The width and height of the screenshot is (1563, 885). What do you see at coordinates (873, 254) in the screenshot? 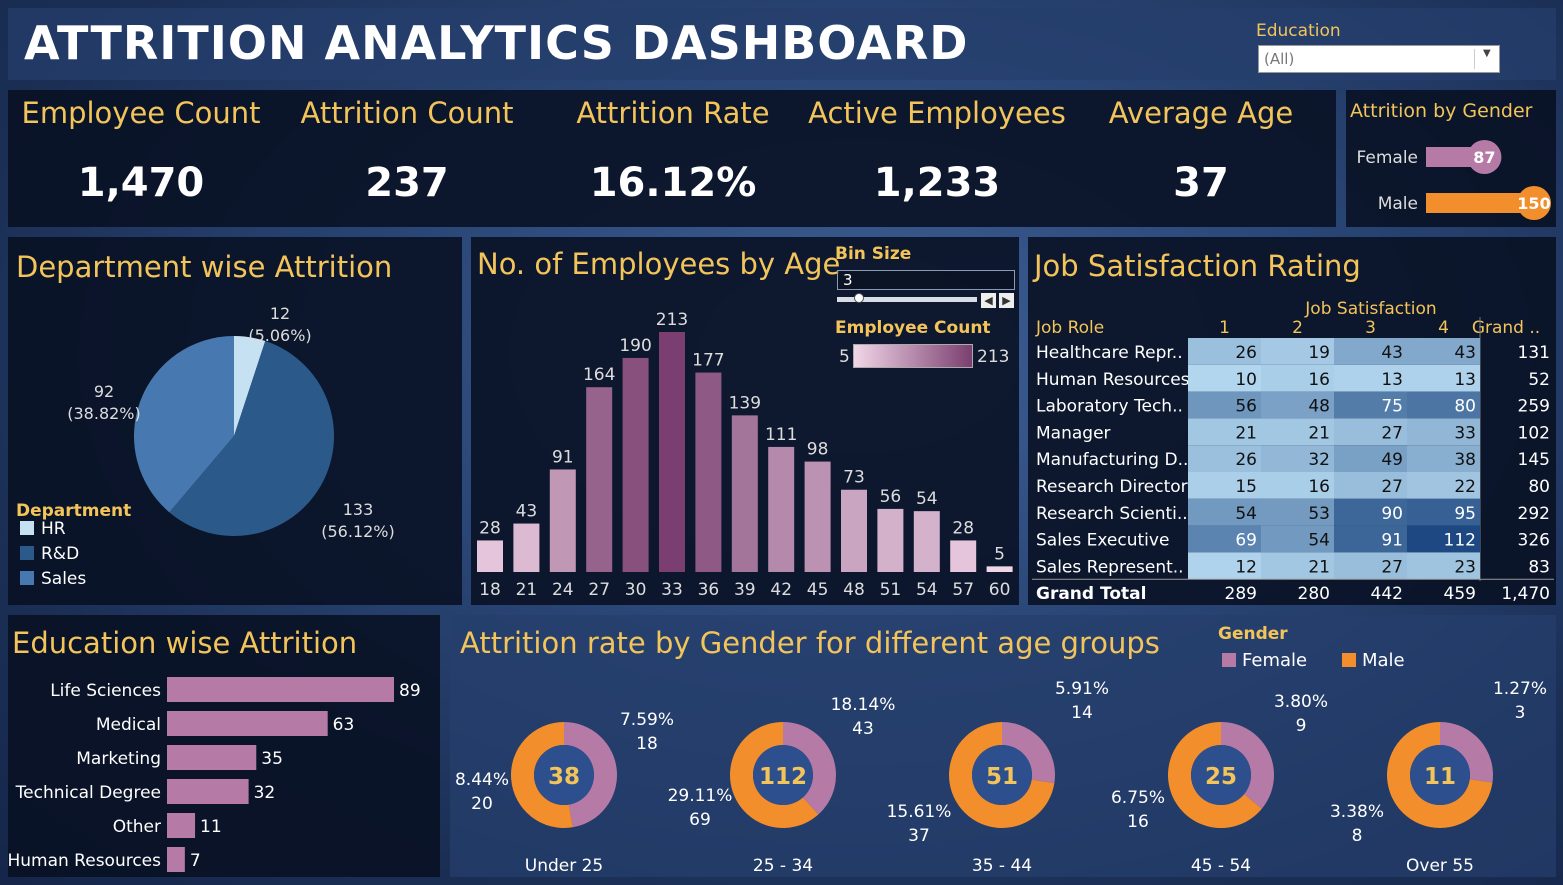
I see `bin-size-label: Bin Size` at bounding box center [873, 254].